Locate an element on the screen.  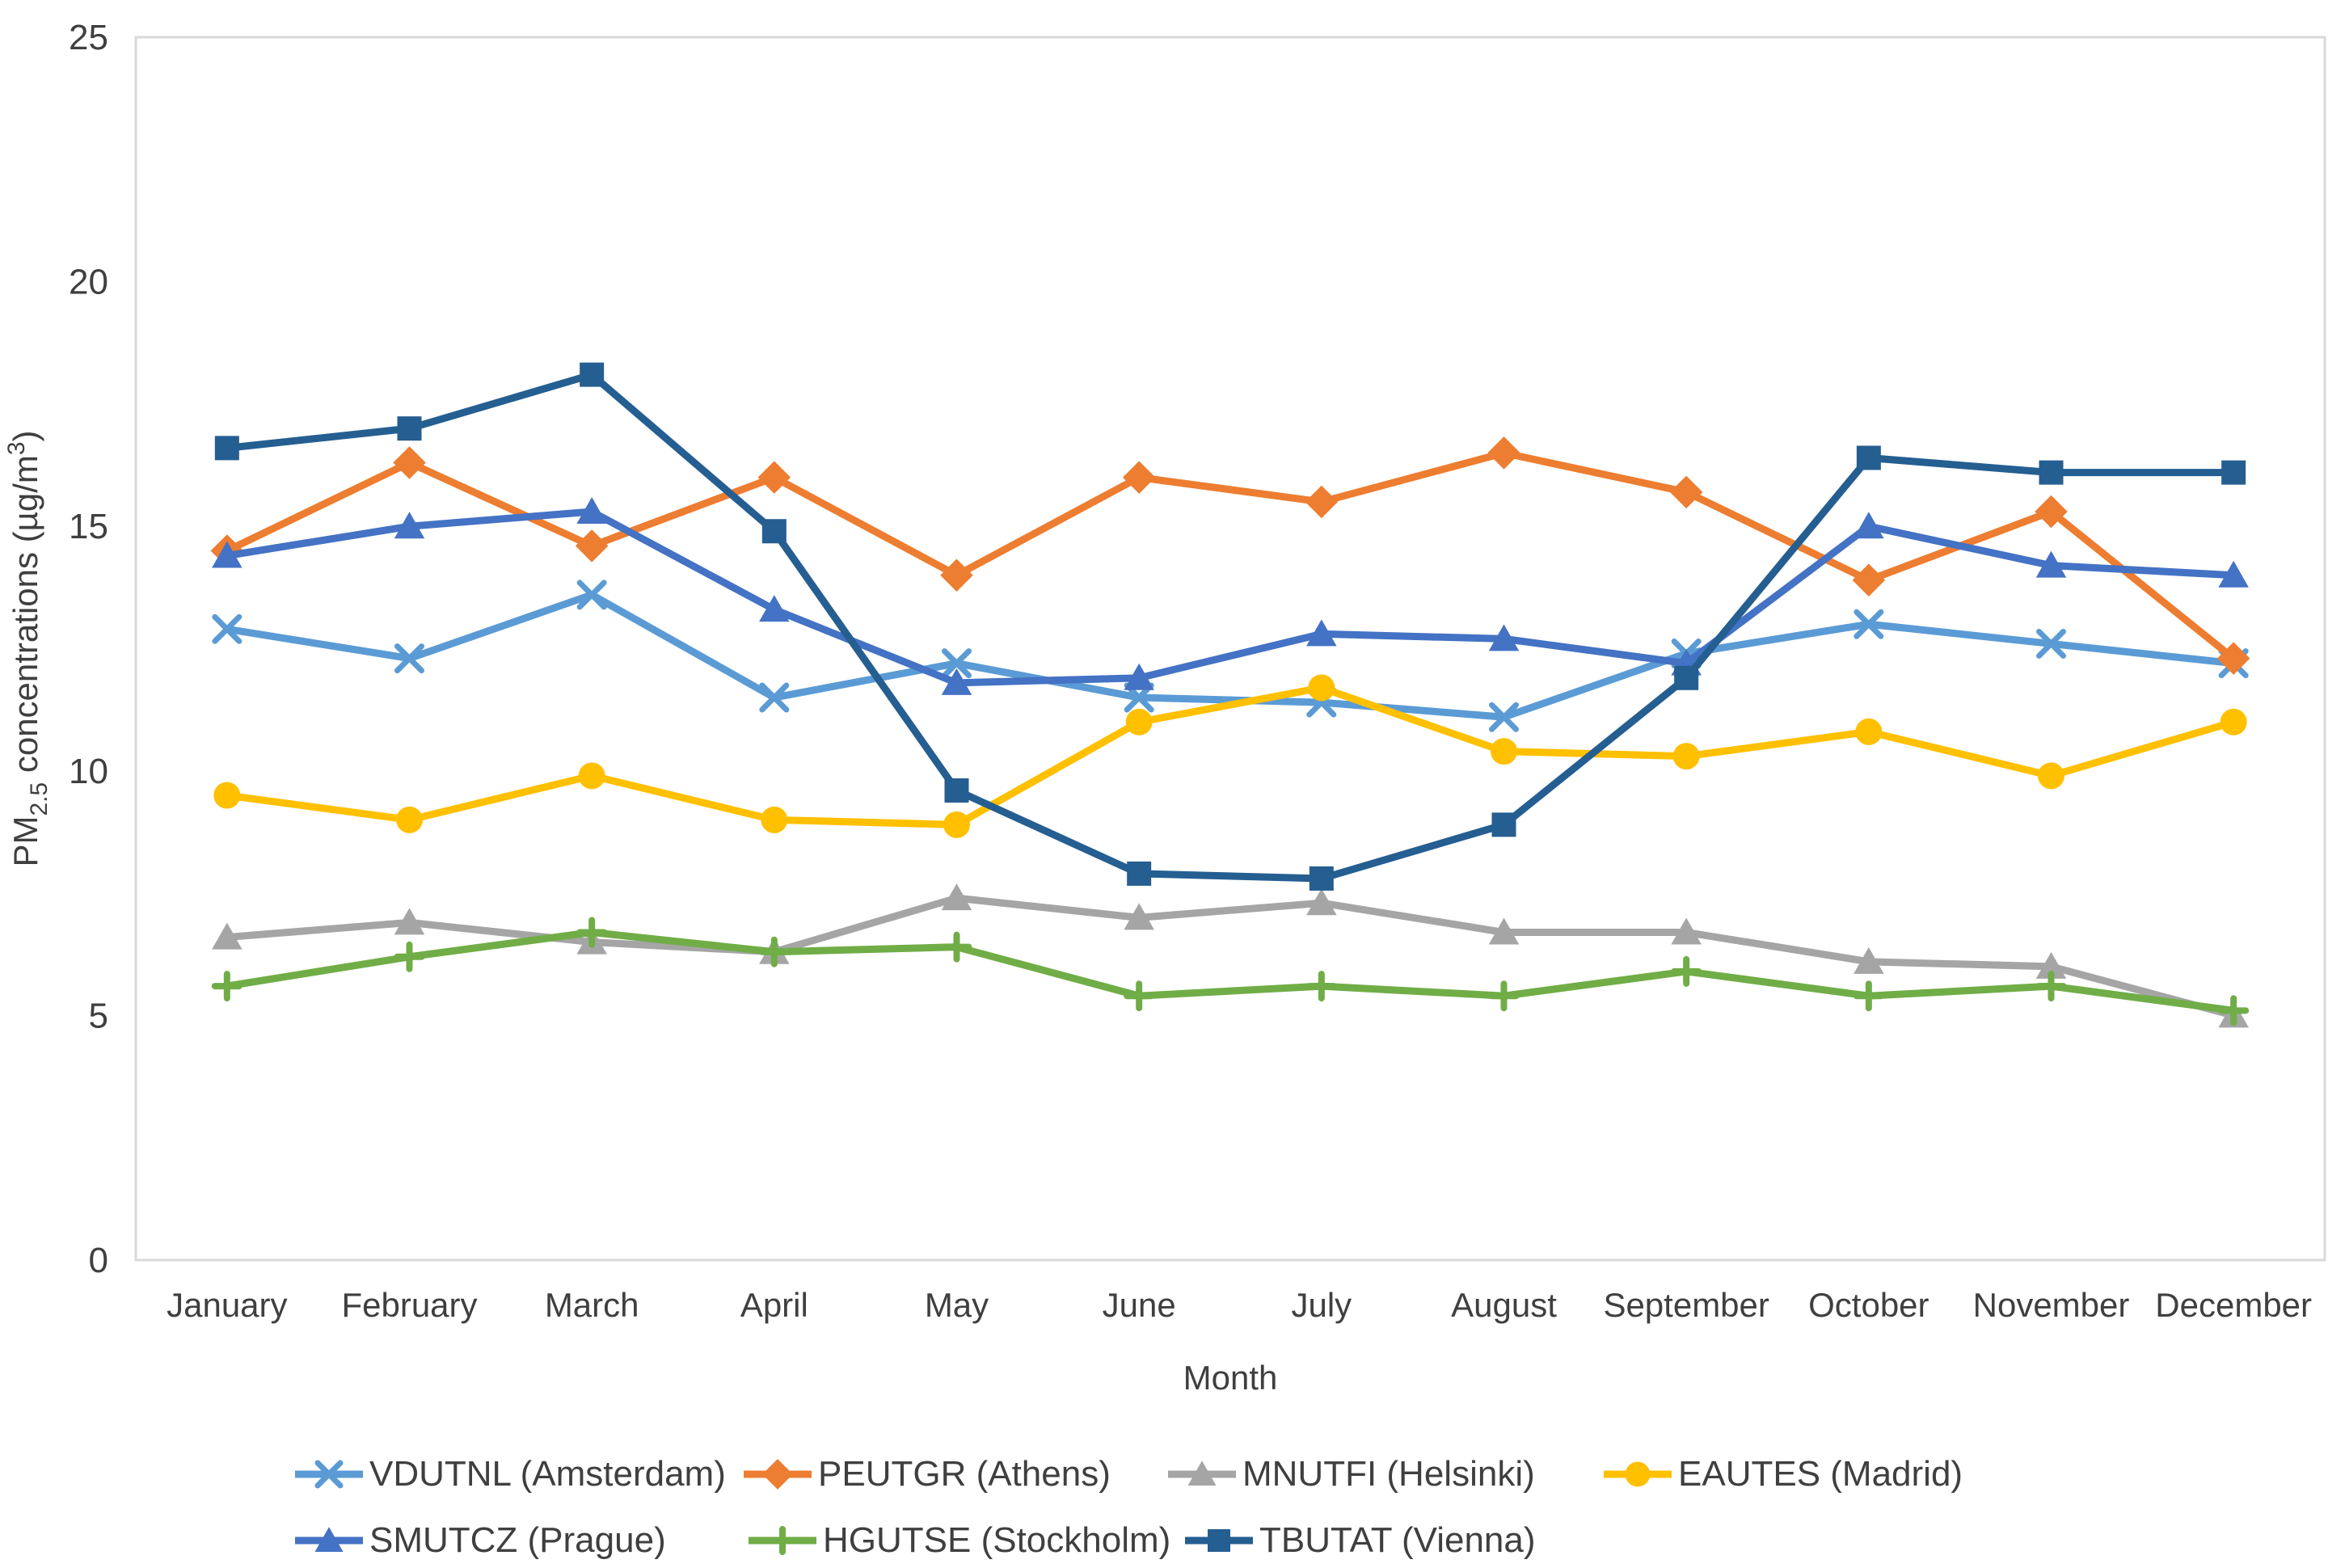
series-line-SMUTCZ is located at coordinates (1230, 597).